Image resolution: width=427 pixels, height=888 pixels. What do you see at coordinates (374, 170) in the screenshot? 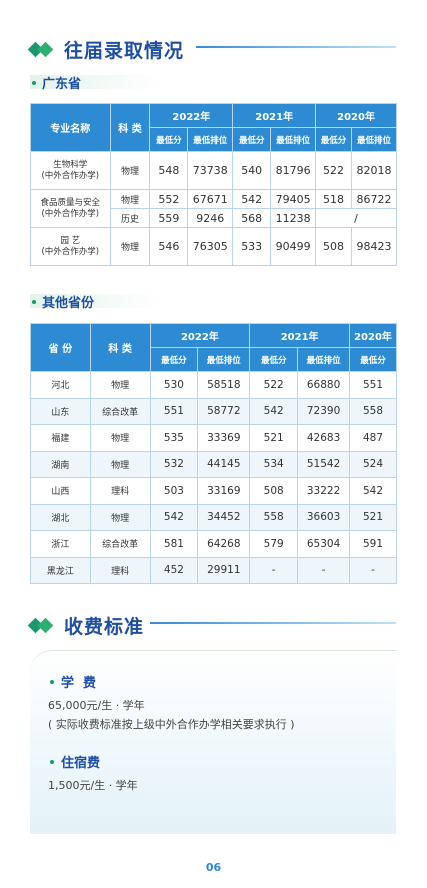
I see `value-cell: 82018` at bounding box center [374, 170].